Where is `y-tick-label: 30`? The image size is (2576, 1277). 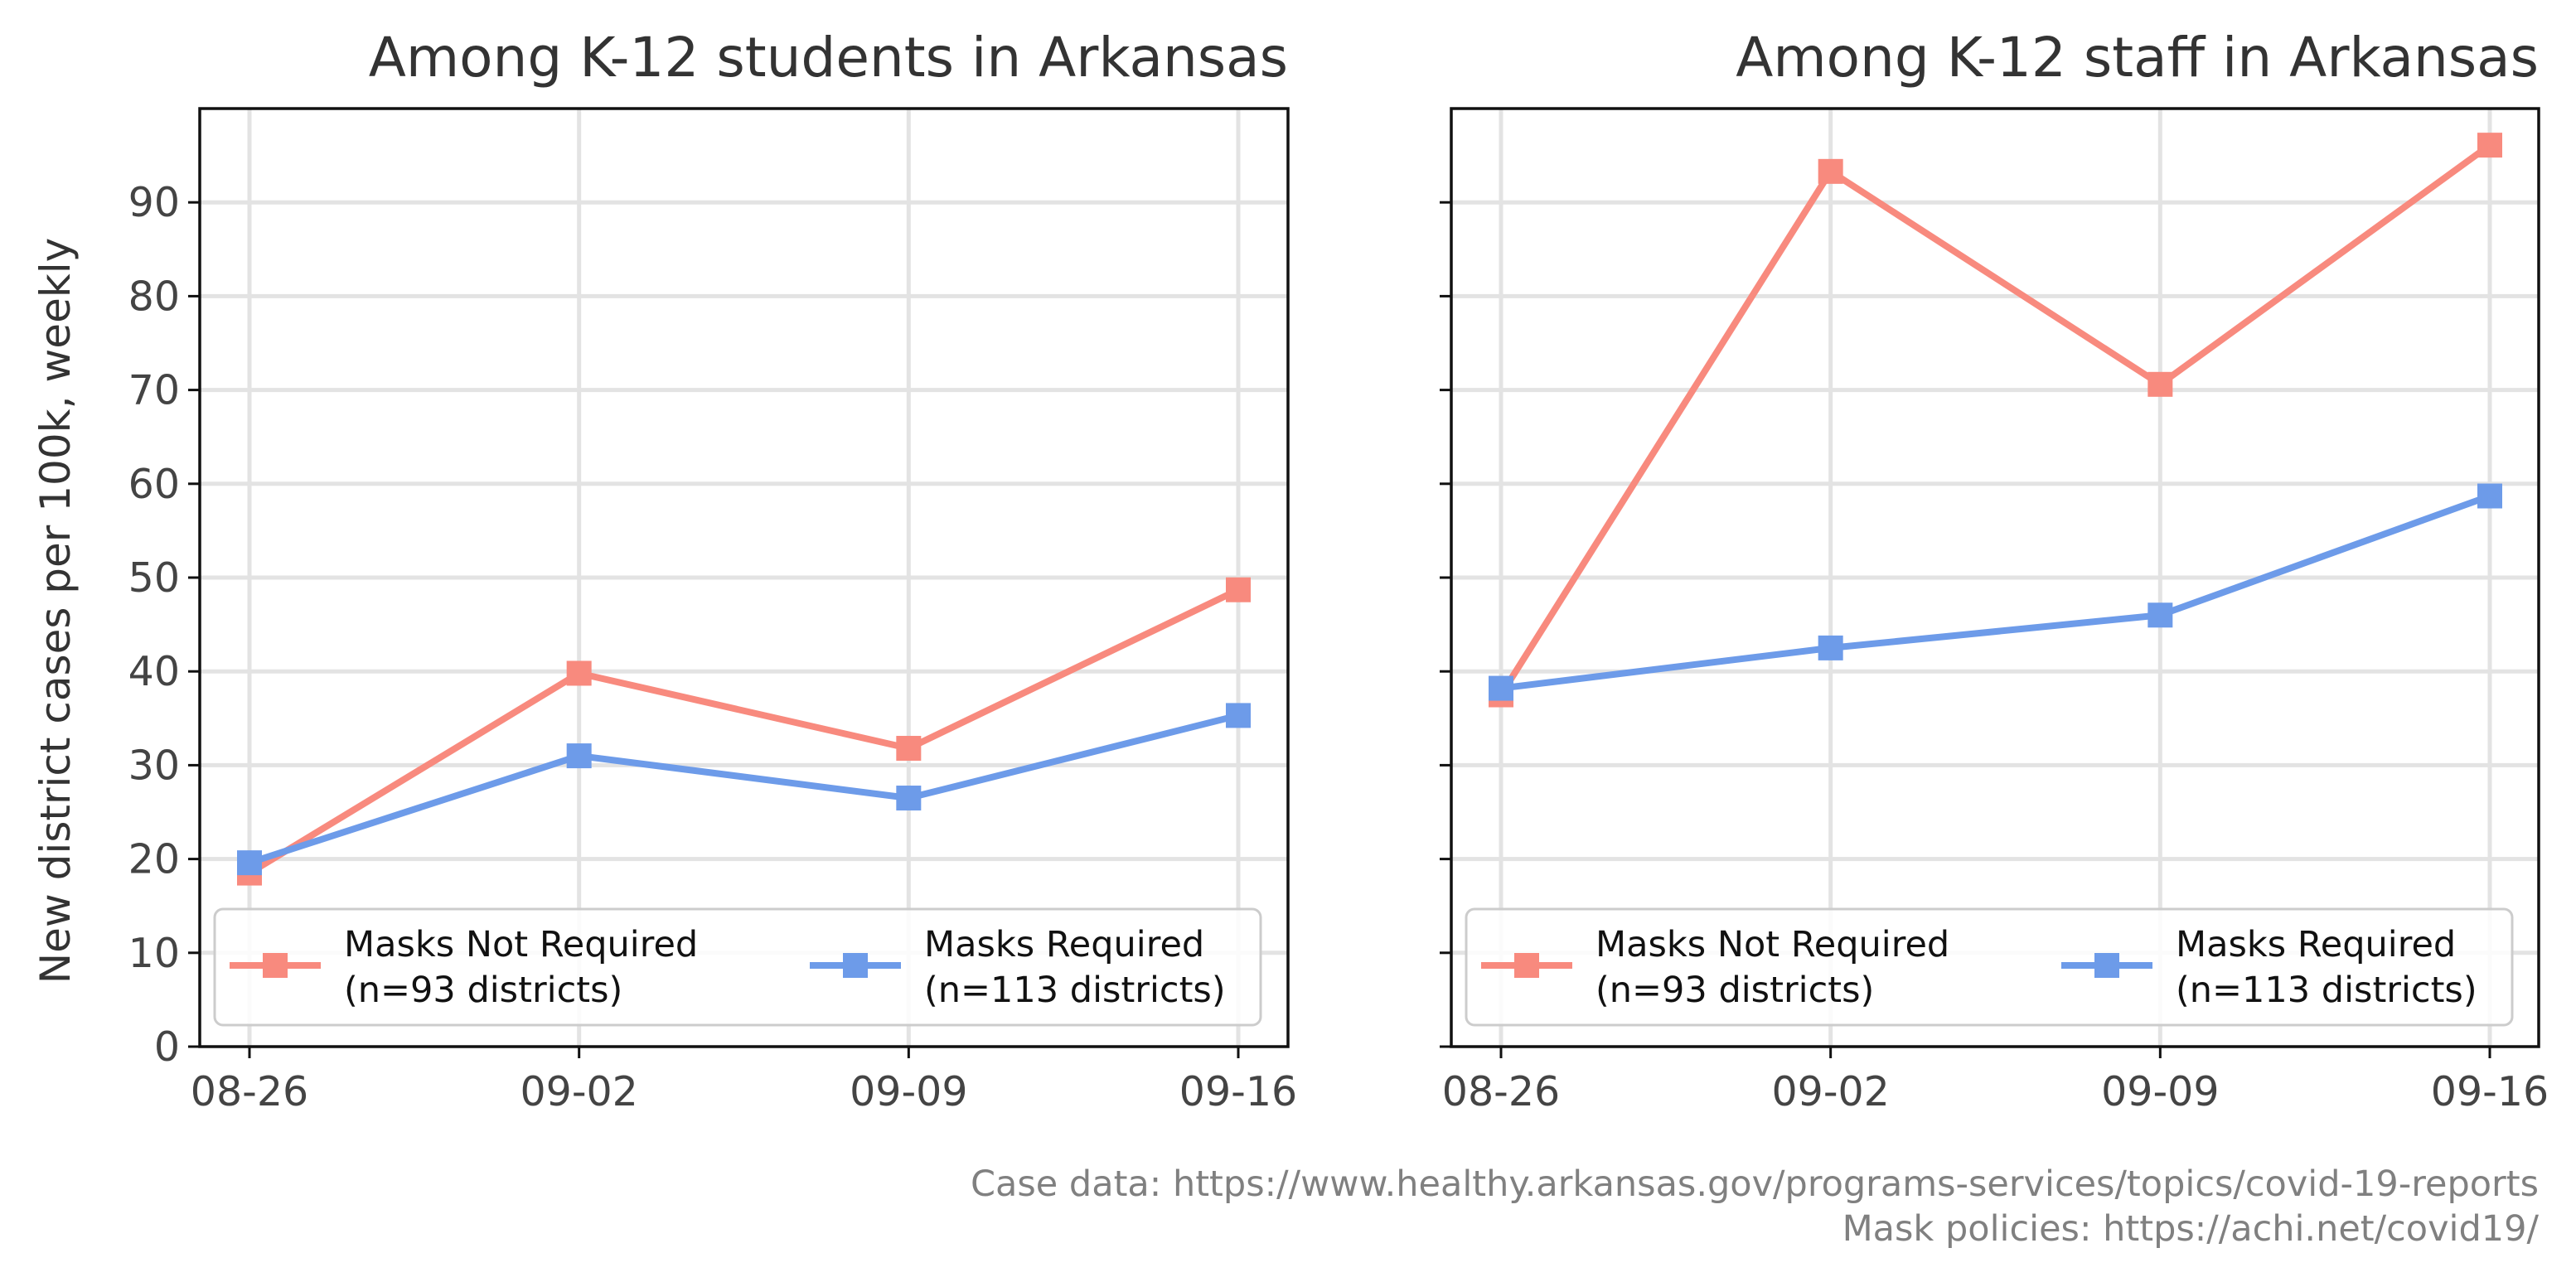
y-tick-label: 30 is located at coordinates (154, 765).